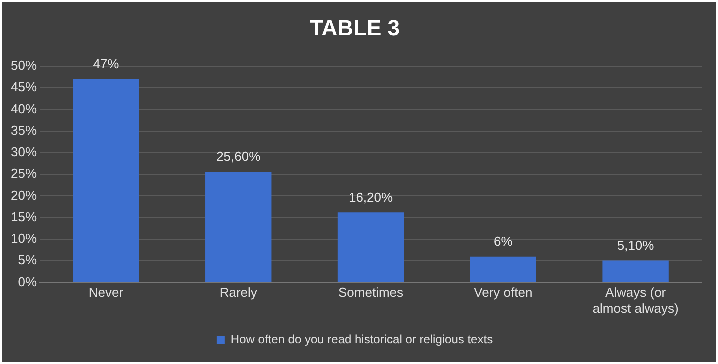 The image size is (718, 364). What do you see at coordinates (24, 87) in the screenshot?
I see `y-tick-label: 45%` at bounding box center [24, 87].